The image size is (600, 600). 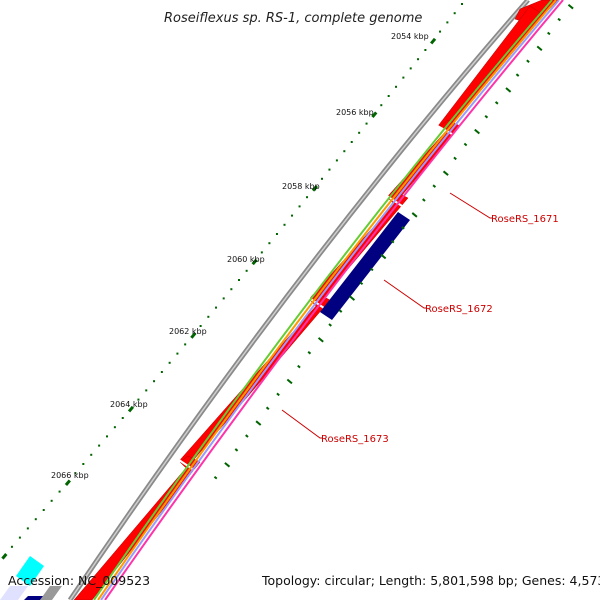 I want to click on scale-label-2064: 2064 kbp, so click(x=129, y=404).